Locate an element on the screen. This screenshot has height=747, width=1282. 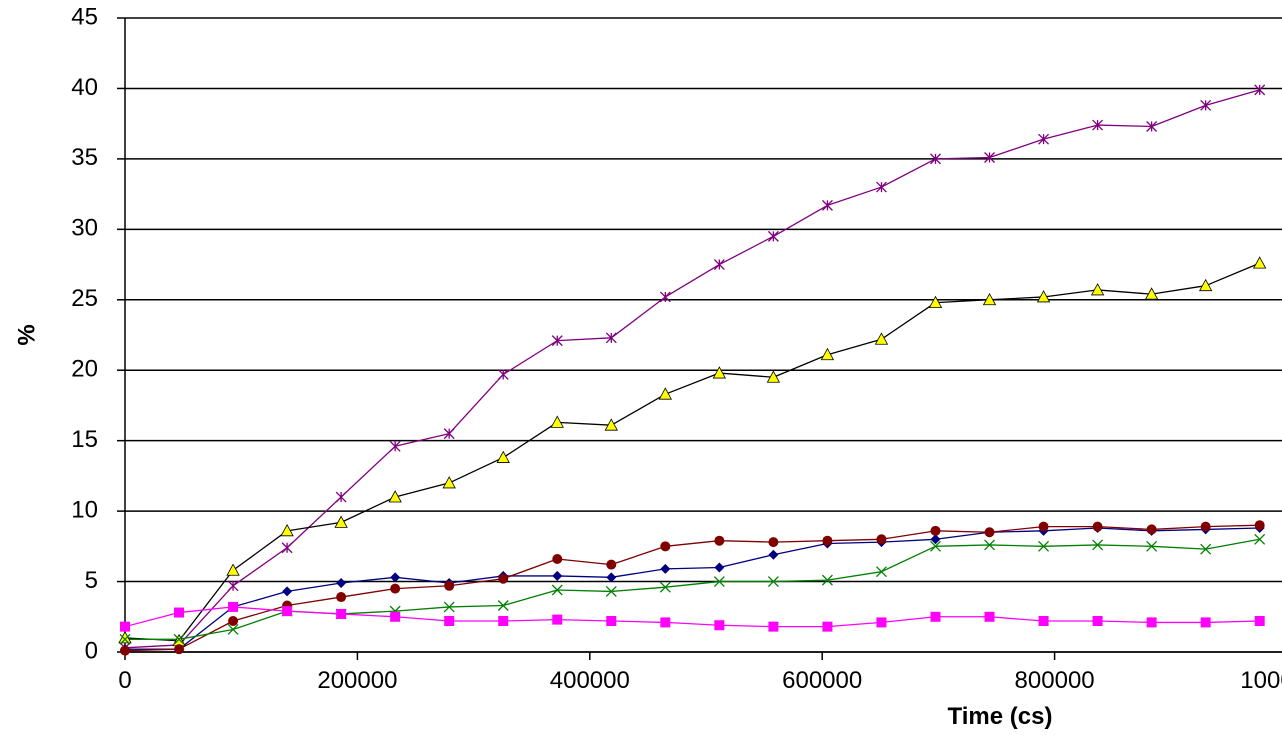
y-tick-label: 45 is located at coordinates (84, 16).